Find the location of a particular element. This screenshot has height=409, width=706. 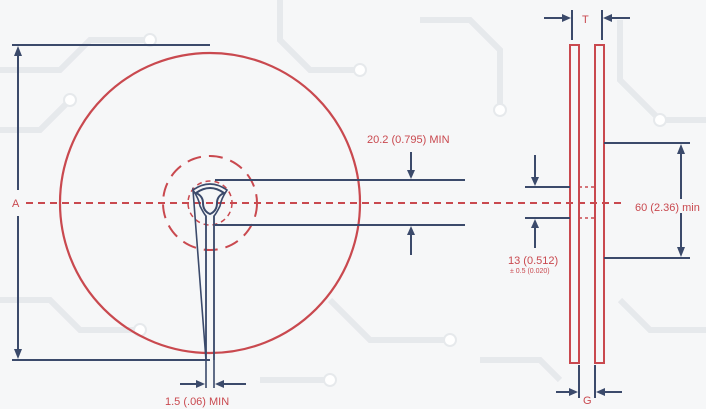

arbor-min-top-arrow is located at coordinates (411, 174).